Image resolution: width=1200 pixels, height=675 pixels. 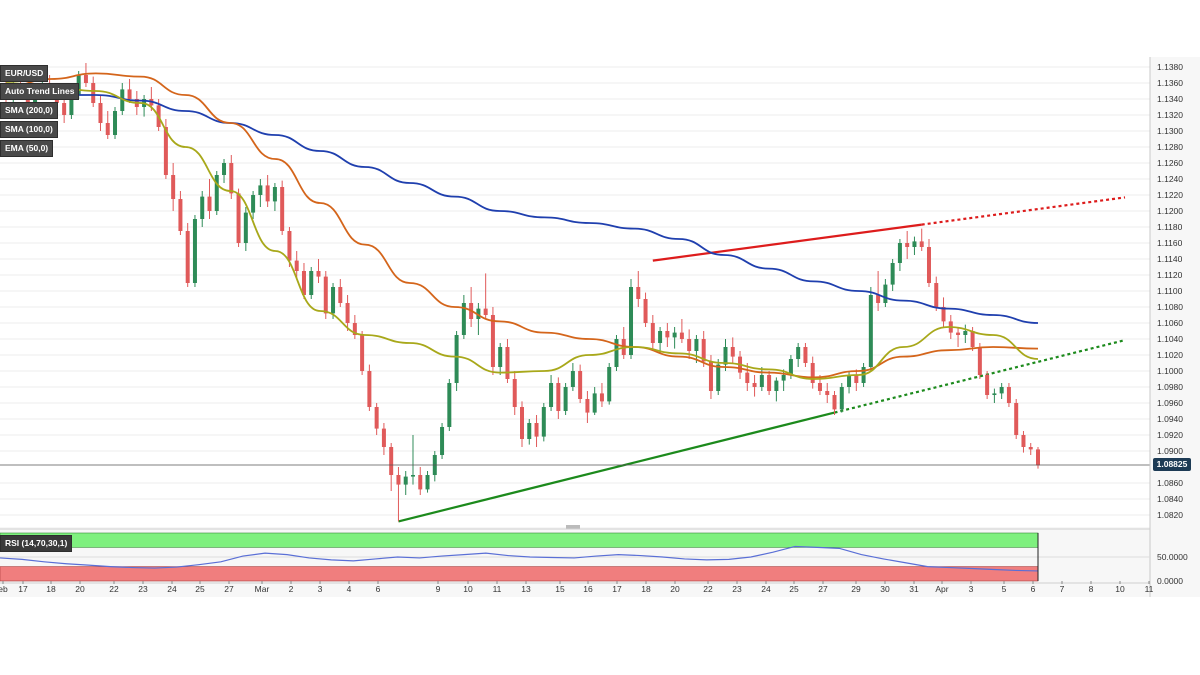 I want to click on badge-ema-50: EMA (50,0), so click(x=27, y=148).